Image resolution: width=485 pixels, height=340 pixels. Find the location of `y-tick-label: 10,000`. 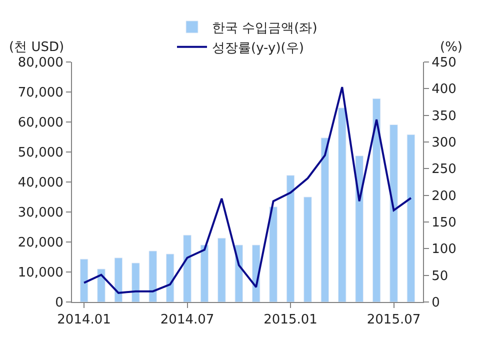

y-tick-label: 10,000 is located at coordinates (41, 273).